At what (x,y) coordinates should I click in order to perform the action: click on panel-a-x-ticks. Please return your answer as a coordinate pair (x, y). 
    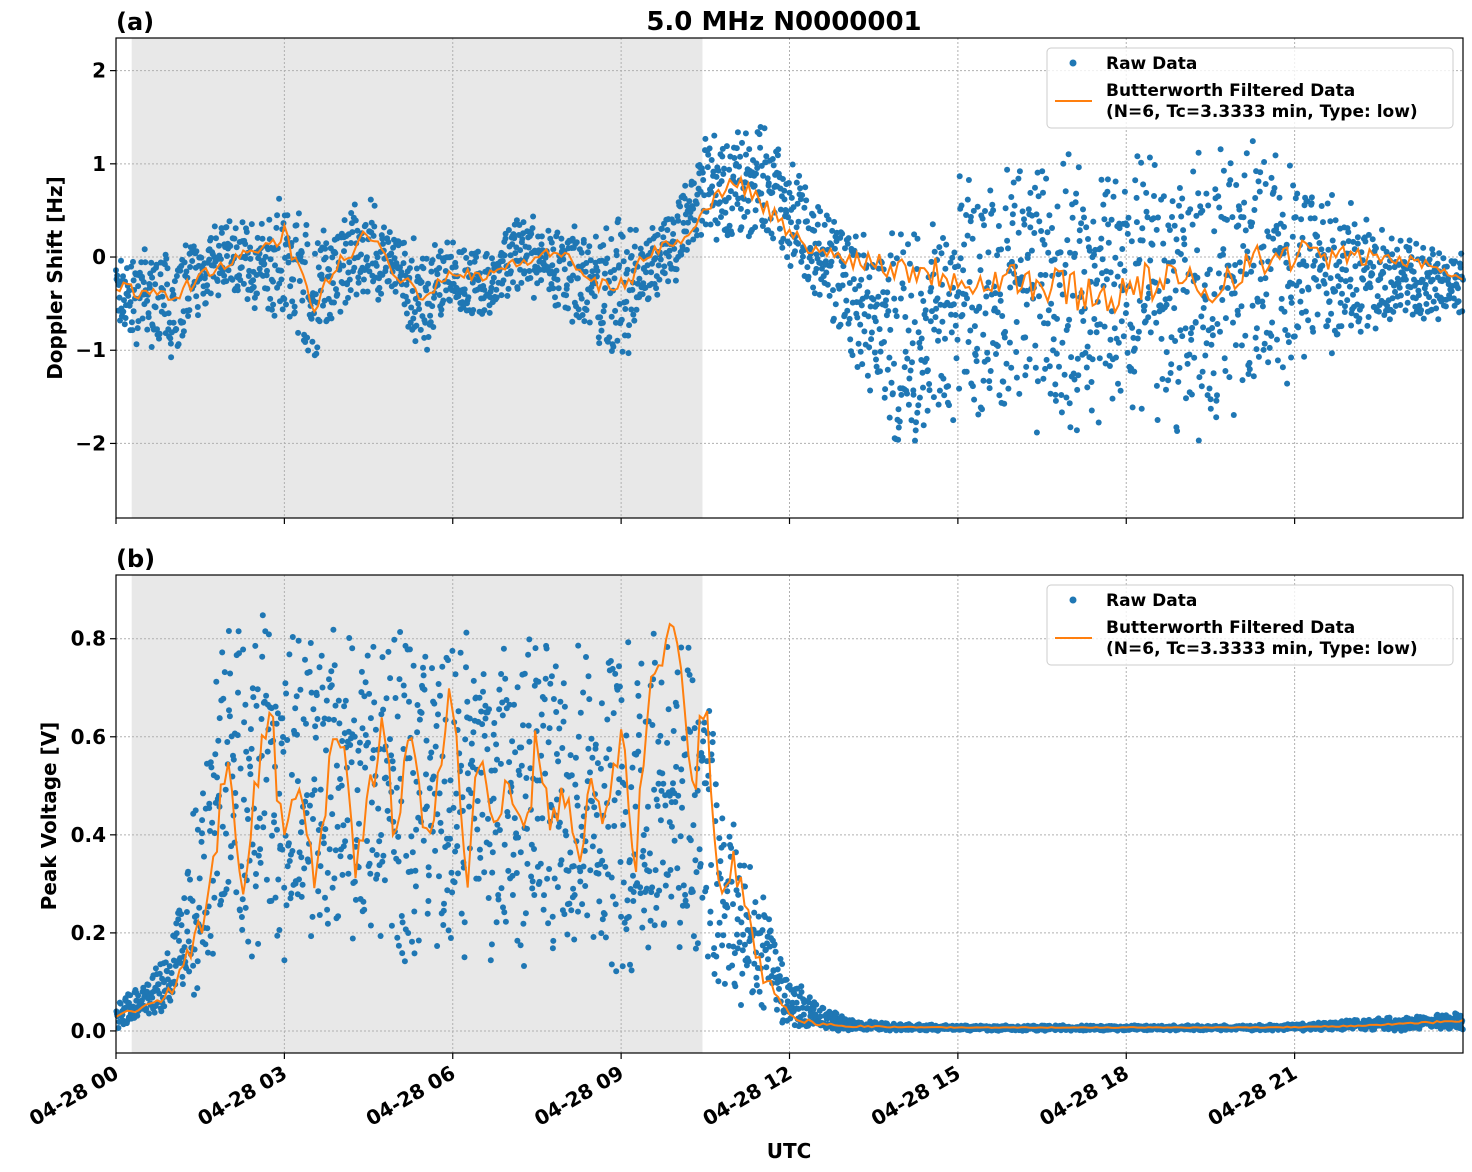
    Looking at the image, I should click on (705, 521).